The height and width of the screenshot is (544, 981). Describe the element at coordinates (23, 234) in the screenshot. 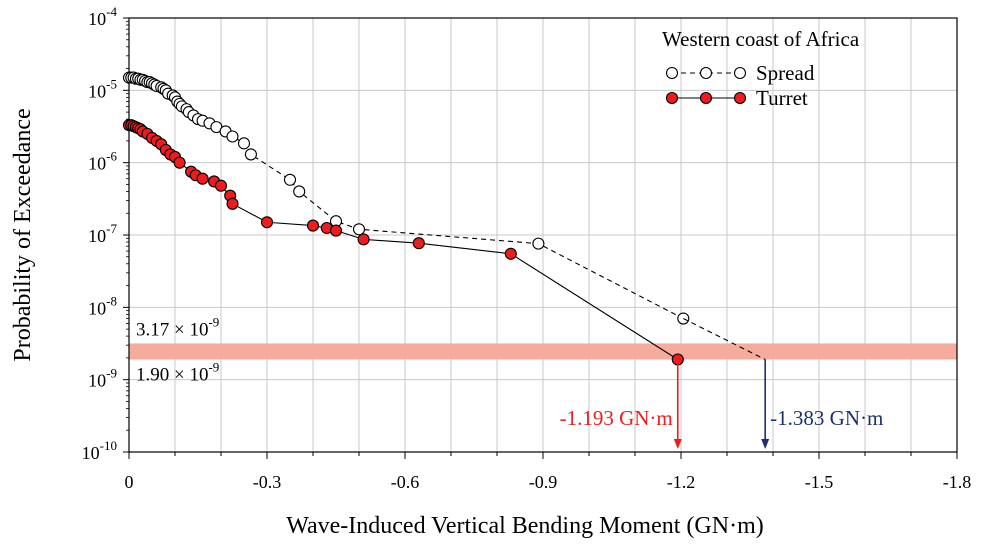

I see `y-axis-label: Probability of Exceedance` at that location.